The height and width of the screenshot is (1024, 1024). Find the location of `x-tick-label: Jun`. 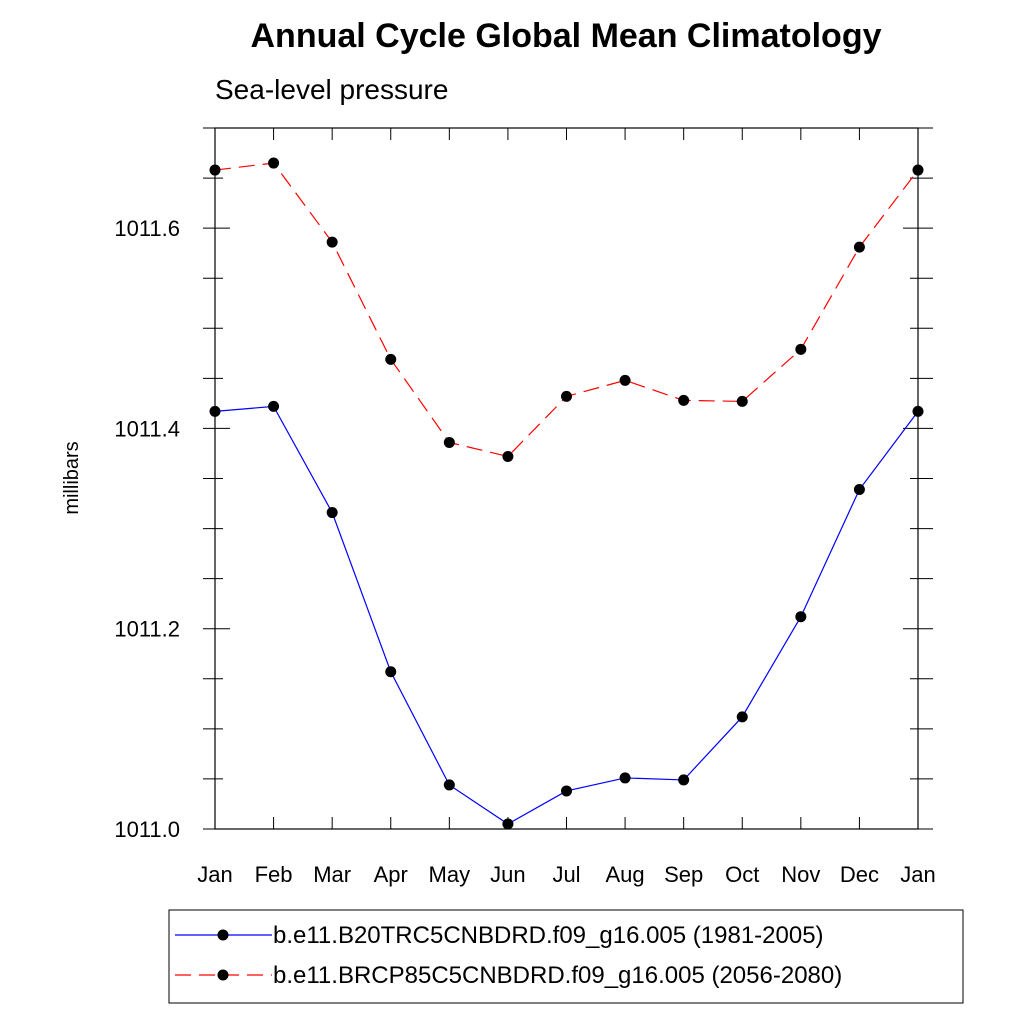

x-tick-label: Jun is located at coordinates (507, 874).